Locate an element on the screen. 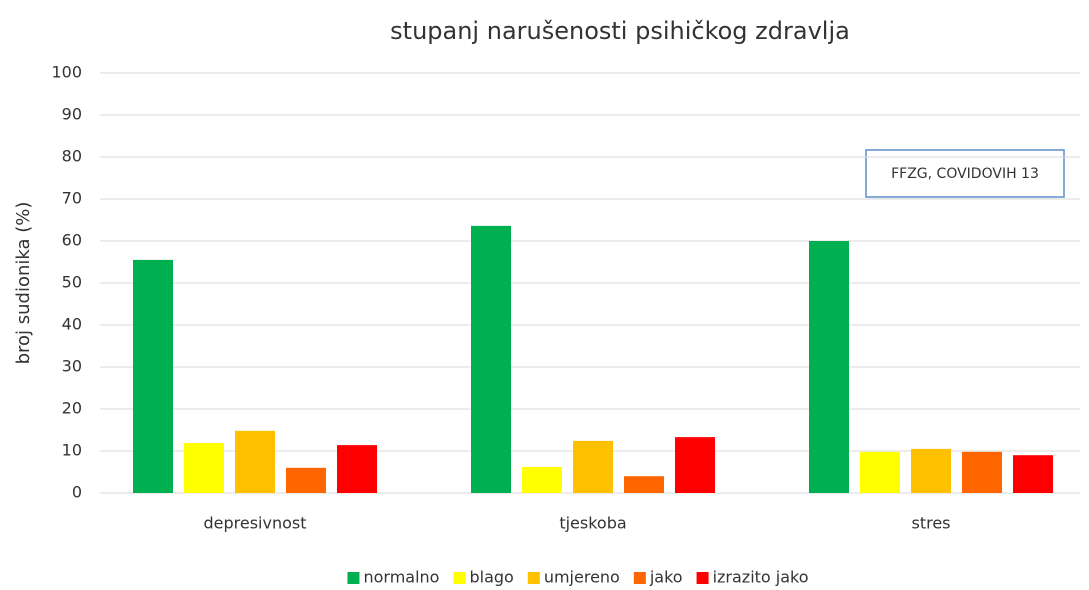 The width and height of the screenshot is (1089, 590). y-tick-label: 0 is located at coordinates (77, 492).